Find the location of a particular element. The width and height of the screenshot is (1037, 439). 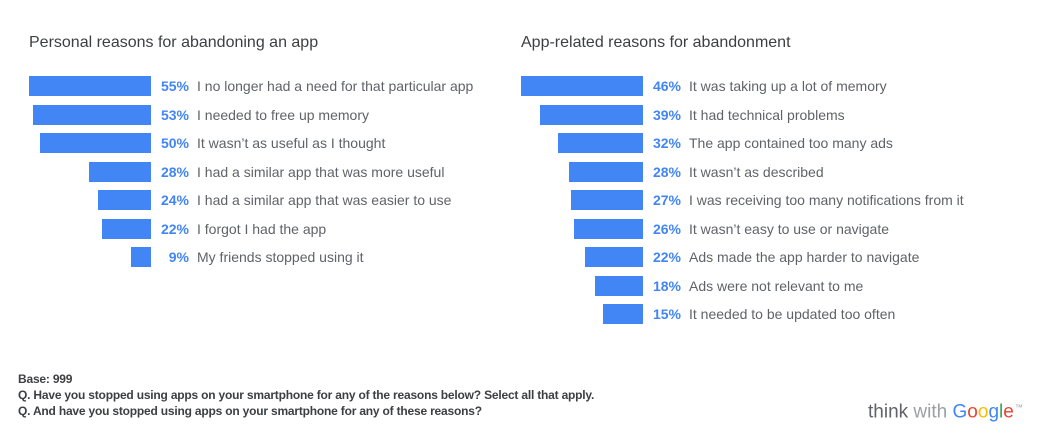

bar-category-label: I needed to free up memory is located at coordinates (283, 114).